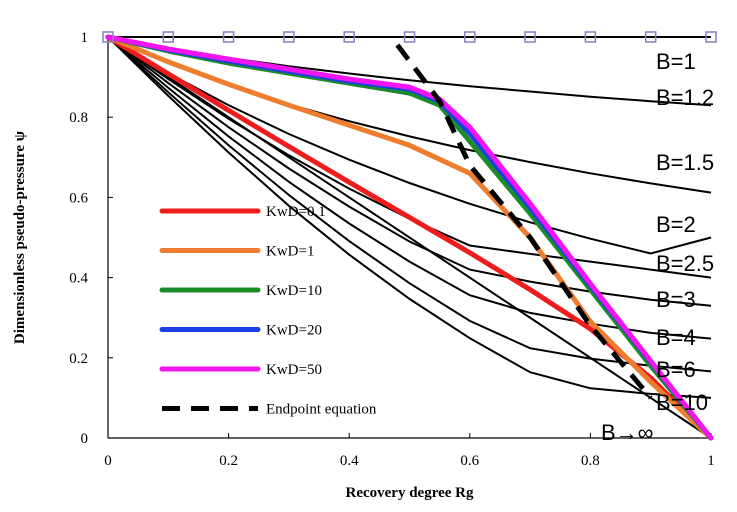 The image size is (737, 512). Describe the element at coordinates (469, 461) in the screenshot. I see `x-tick-label: 0.6` at that location.